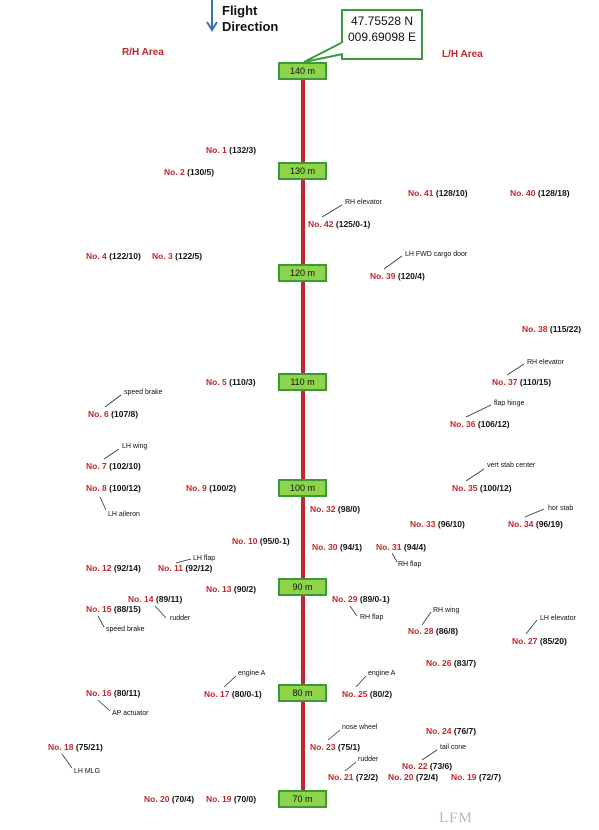 The width and height of the screenshot is (599, 830). What do you see at coordinates (433, 631) in the screenshot?
I see `debris-point: No. 28 (86/8)` at bounding box center [433, 631].